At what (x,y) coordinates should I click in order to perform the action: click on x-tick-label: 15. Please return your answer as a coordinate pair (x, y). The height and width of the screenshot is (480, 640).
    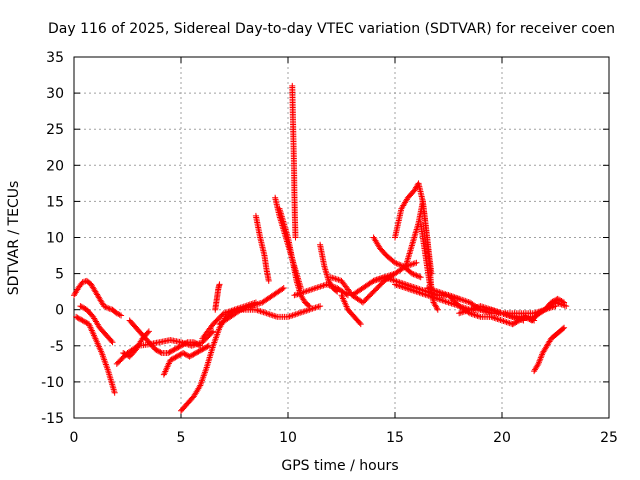
    Looking at the image, I should click on (395, 438).